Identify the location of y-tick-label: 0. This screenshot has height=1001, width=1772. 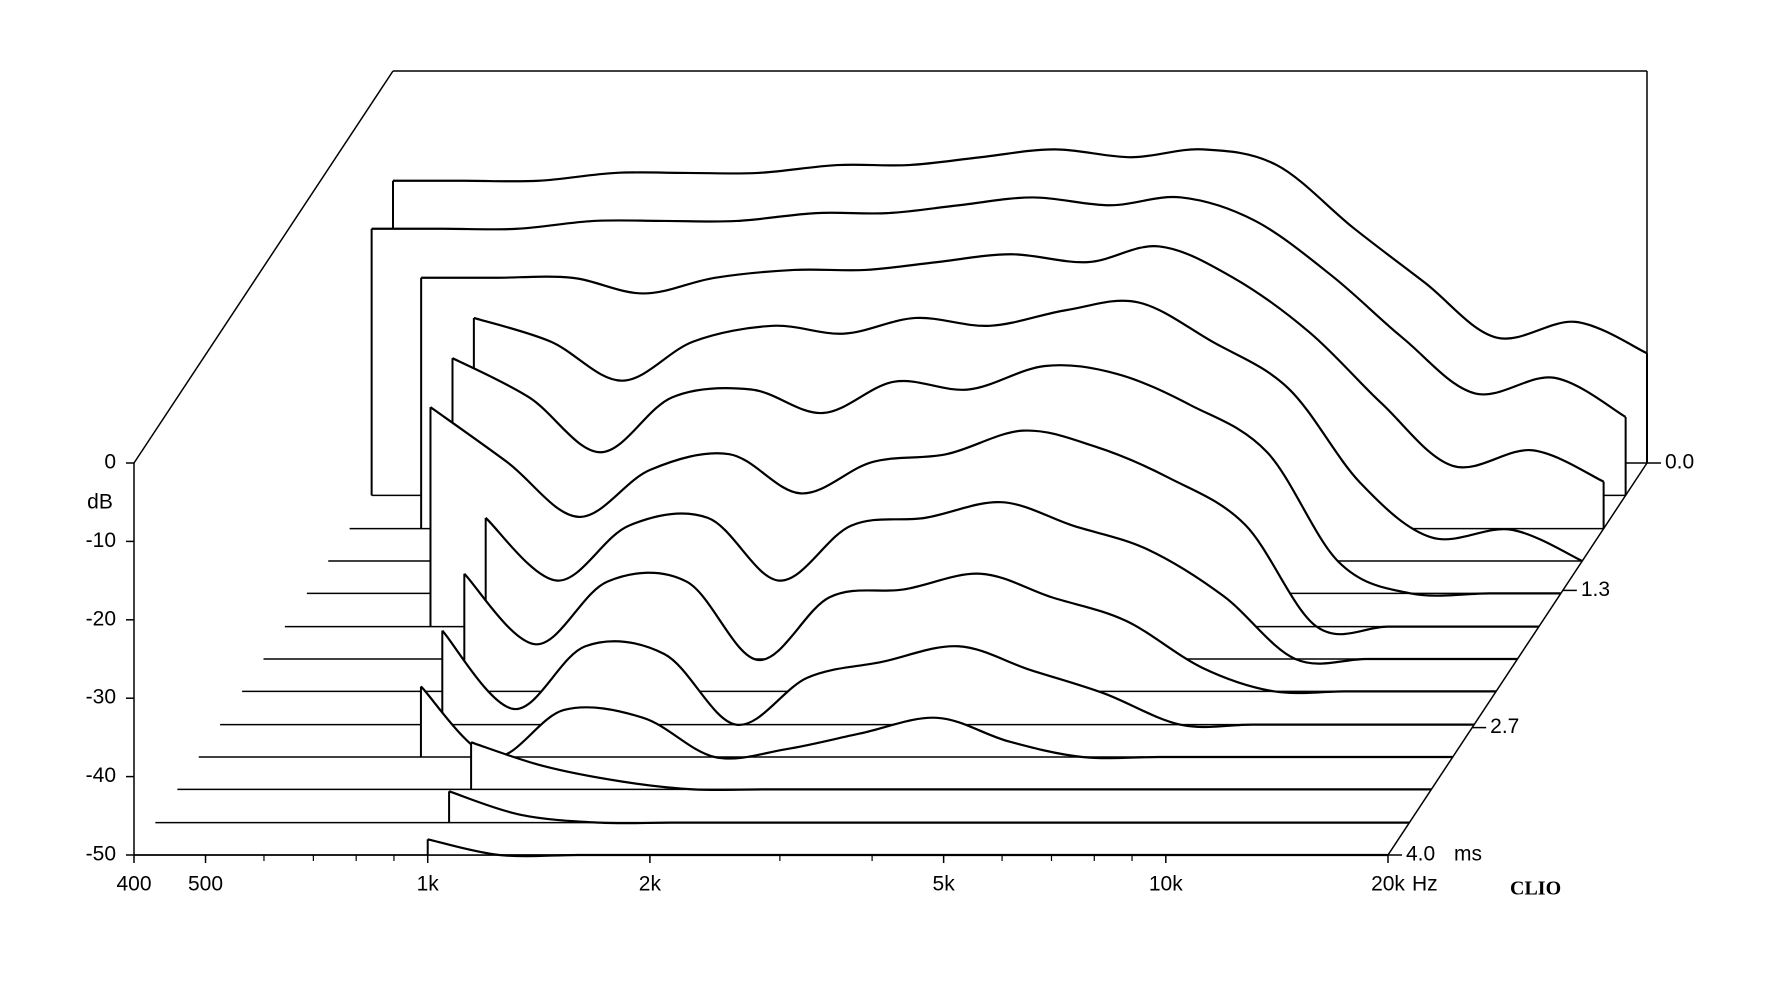
(110, 462).